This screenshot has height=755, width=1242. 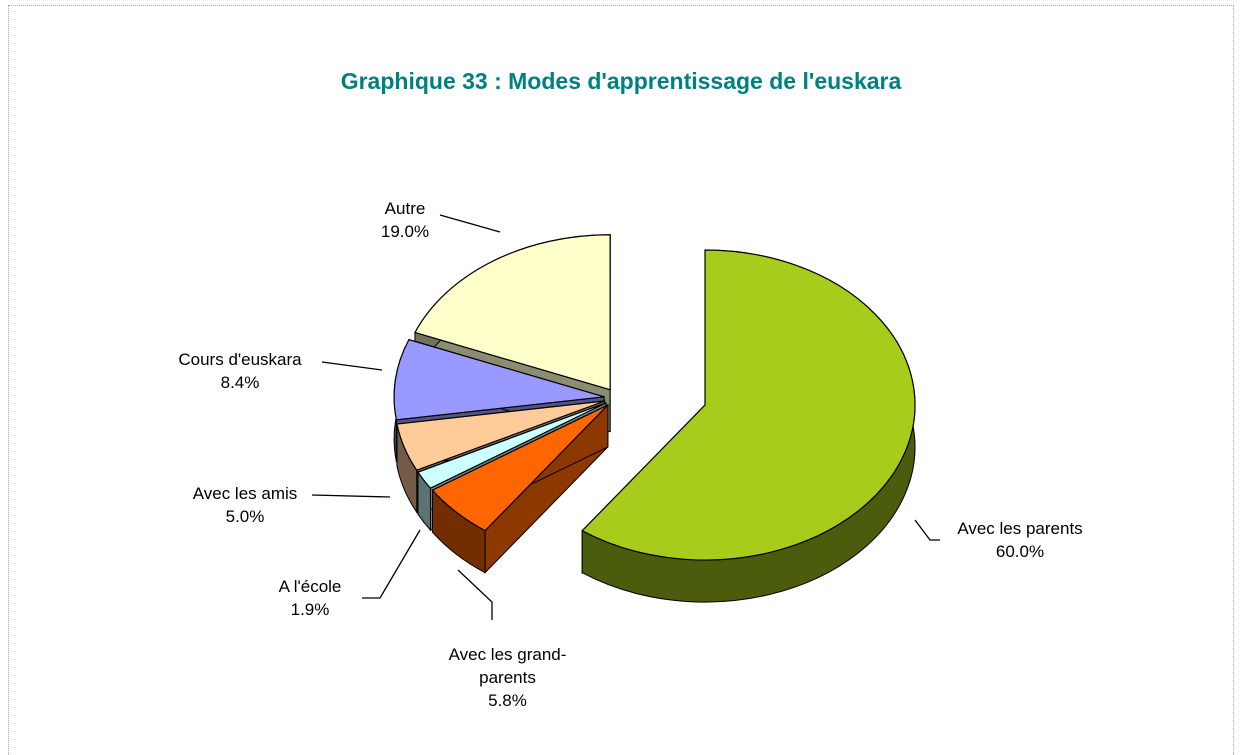 I want to click on value-label: 19.0%, so click(x=405, y=231).